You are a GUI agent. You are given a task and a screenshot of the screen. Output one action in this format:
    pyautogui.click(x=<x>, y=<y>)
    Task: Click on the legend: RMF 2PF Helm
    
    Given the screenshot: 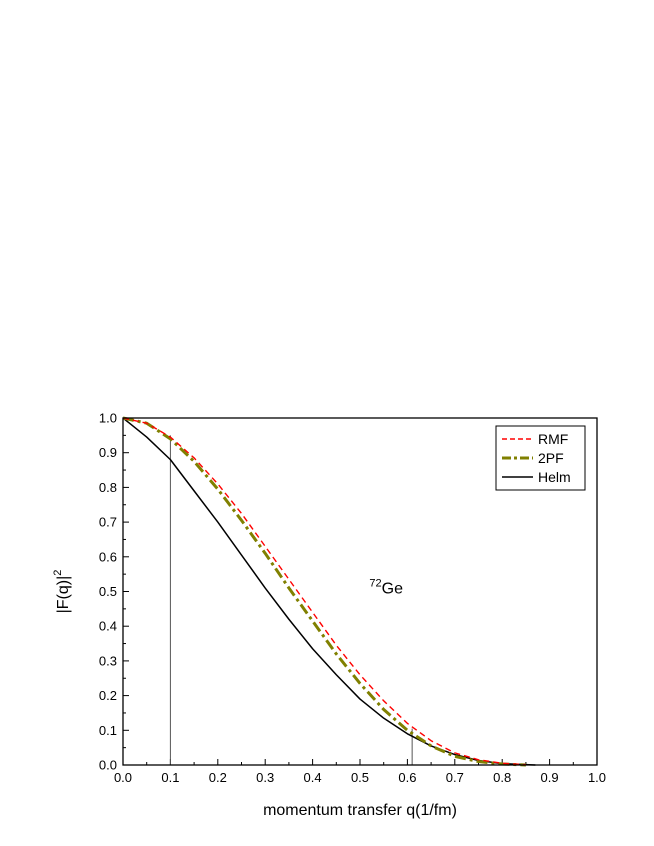 What is the action you would take?
    pyautogui.click(x=540, y=458)
    